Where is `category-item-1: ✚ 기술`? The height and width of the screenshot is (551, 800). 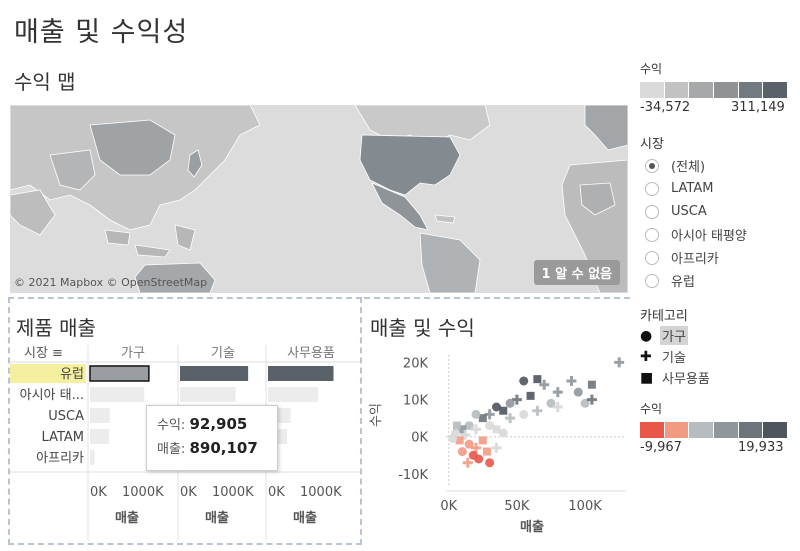
category-item-1: ✚ 기술 is located at coordinates (715, 356).